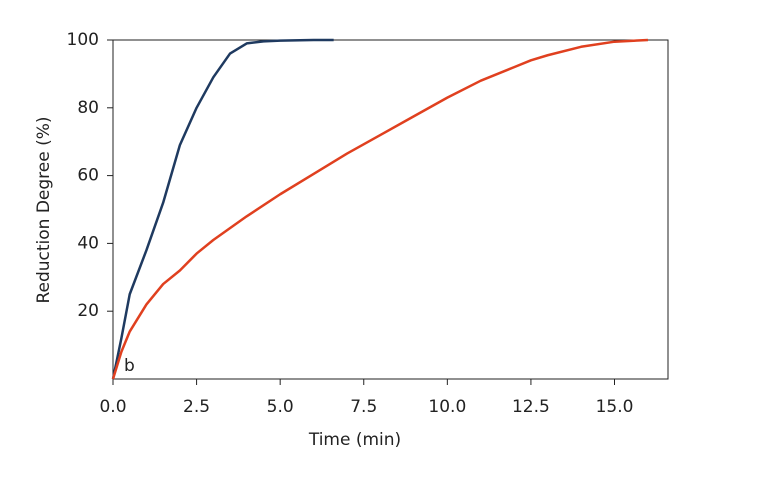 The height and width of the screenshot is (481, 768). Describe the element at coordinates (44, 209) in the screenshot. I see `y-axis-label: Reduction Degree (%)` at that location.